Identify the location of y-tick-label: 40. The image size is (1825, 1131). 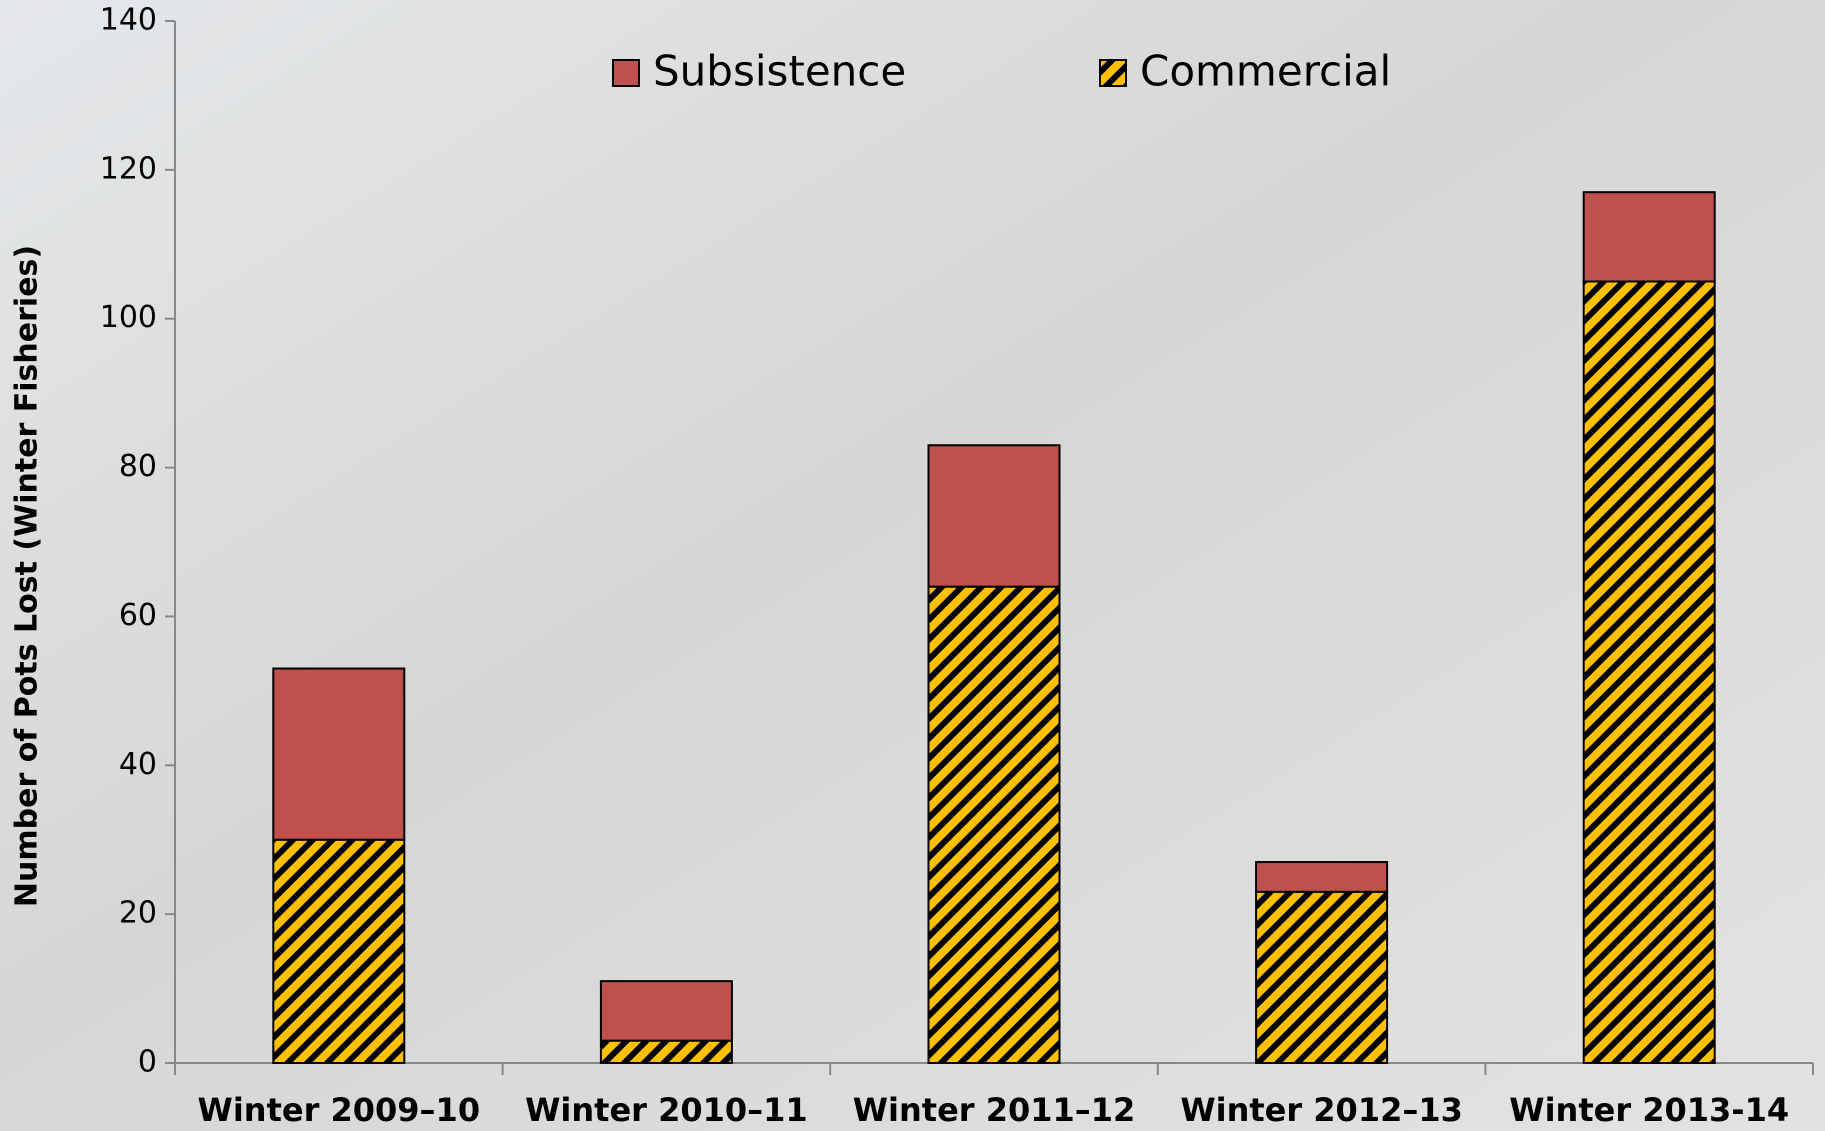
(138, 764).